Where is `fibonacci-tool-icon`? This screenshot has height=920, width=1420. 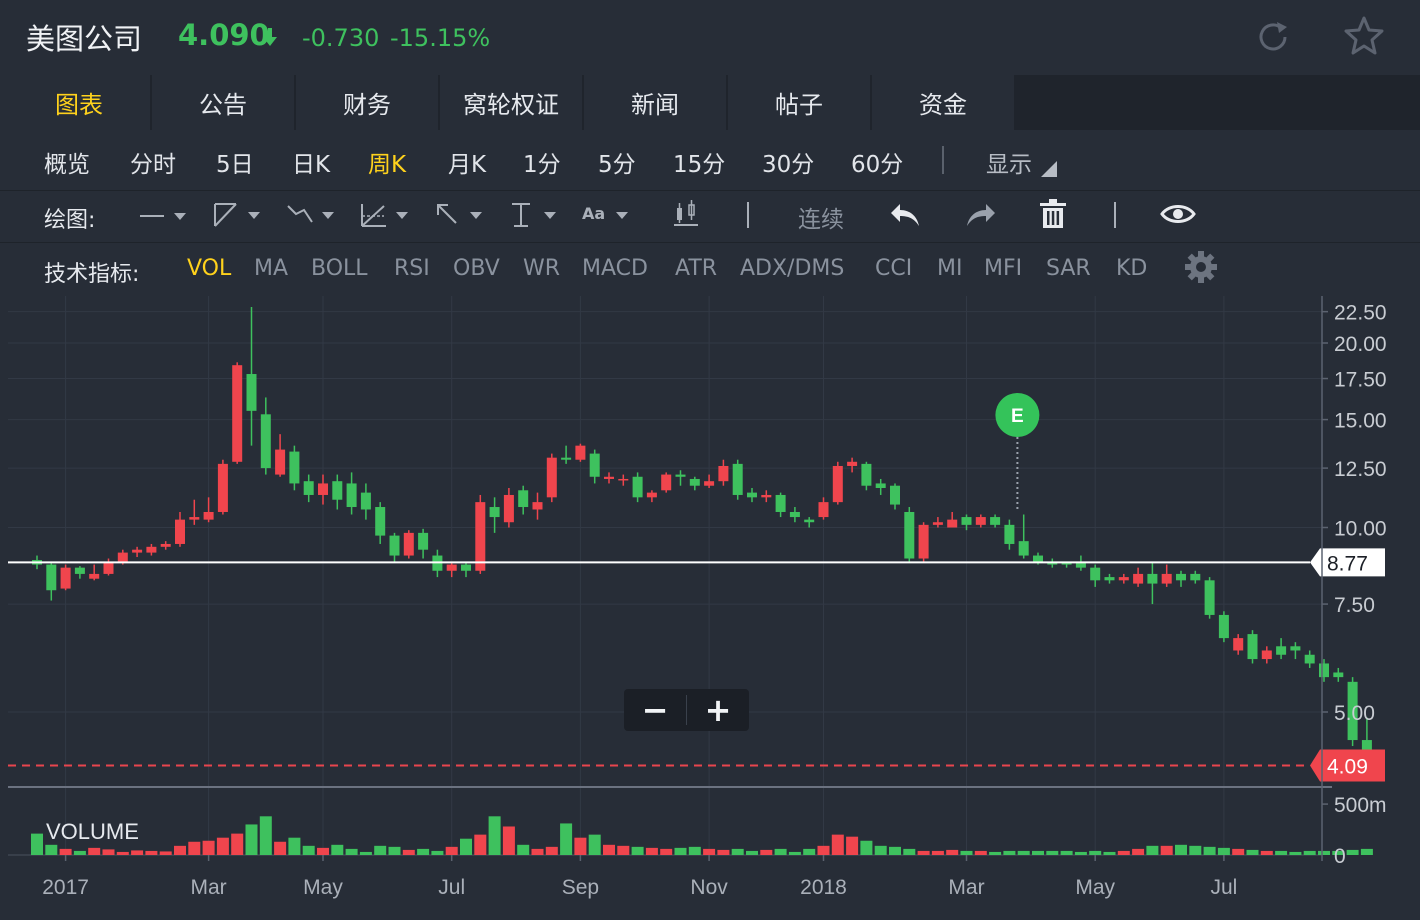 fibonacci-tool-icon is located at coordinates (386, 215).